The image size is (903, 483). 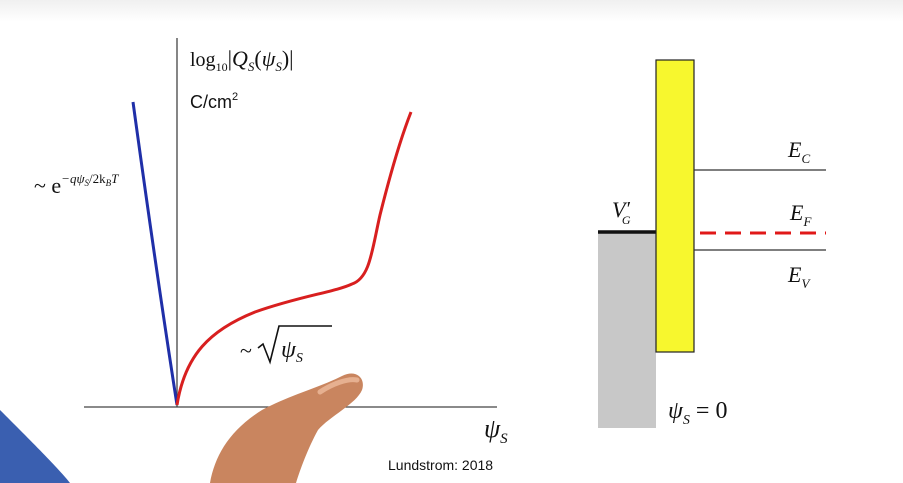 What do you see at coordinates (76, 184) in the screenshot?
I see `accumulation-annotation: ~ e−qψS/2kBT` at bounding box center [76, 184].